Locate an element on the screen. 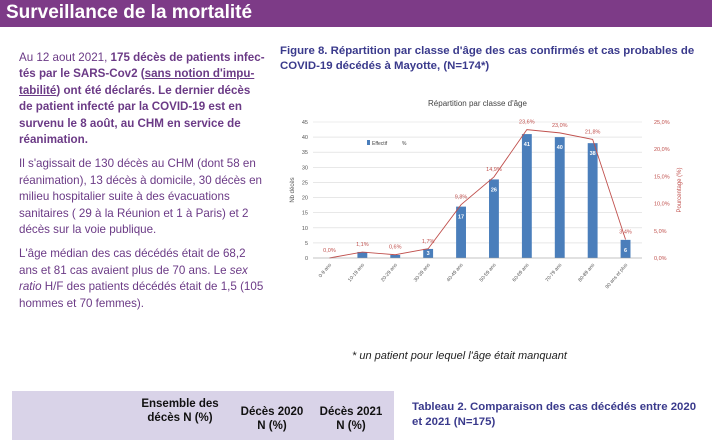 The image size is (712, 440). x-tick-label: 0-9 ans is located at coordinates (326, 270).